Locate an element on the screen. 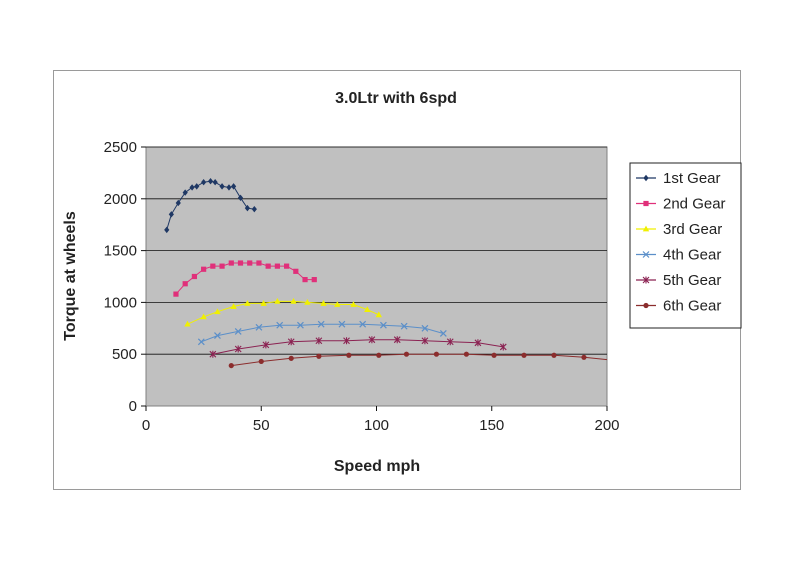  y-tick-label: 2500 is located at coordinates (120, 147).